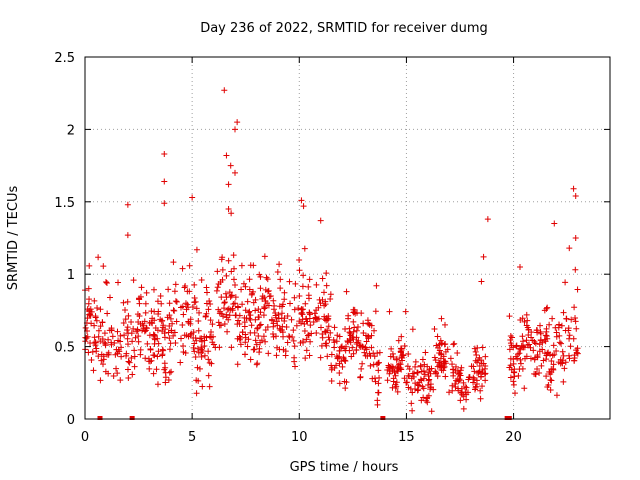 This screenshot has height=480, width=640. What do you see at coordinates (64, 348) in the screenshot?
I see `y-tick-label: 0.5` at bounding box center [64, 348].